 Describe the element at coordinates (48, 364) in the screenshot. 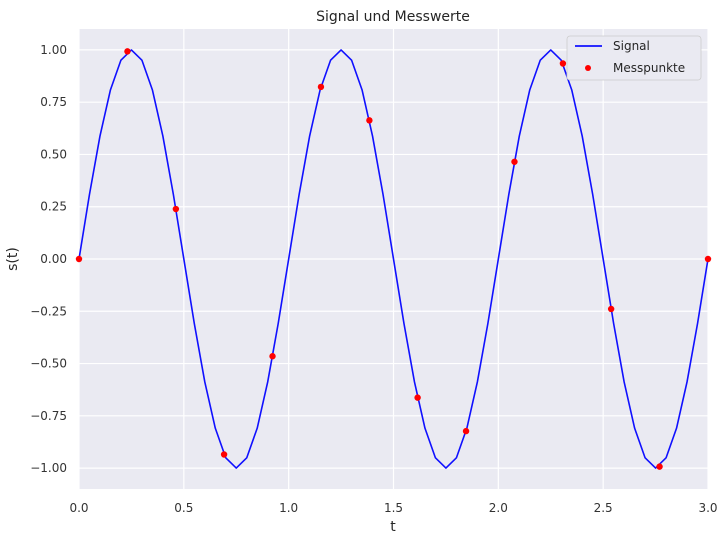

I see `y-tick-label: −0.50` at that location.